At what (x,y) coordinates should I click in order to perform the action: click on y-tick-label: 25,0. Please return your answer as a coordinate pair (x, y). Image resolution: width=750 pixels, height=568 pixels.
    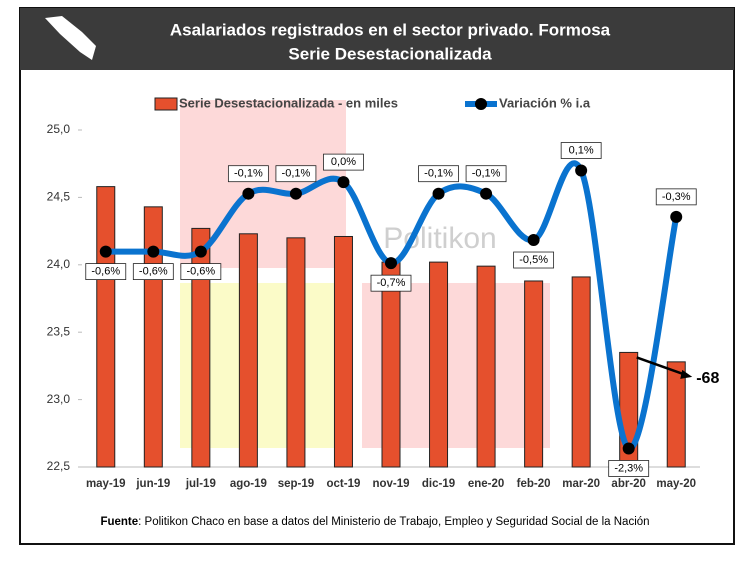
    Looking at the image, I should click on (59, 129).